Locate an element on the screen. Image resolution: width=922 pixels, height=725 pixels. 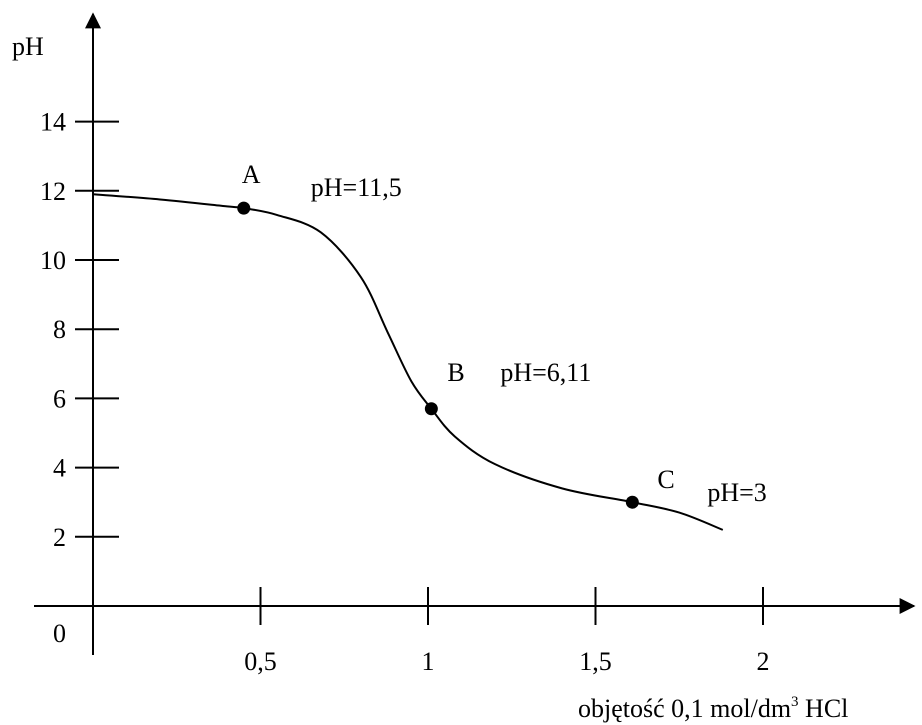
x-axis-label: objętość 0,1 mol/dm3 HCl is located at coordinates (713, 708).